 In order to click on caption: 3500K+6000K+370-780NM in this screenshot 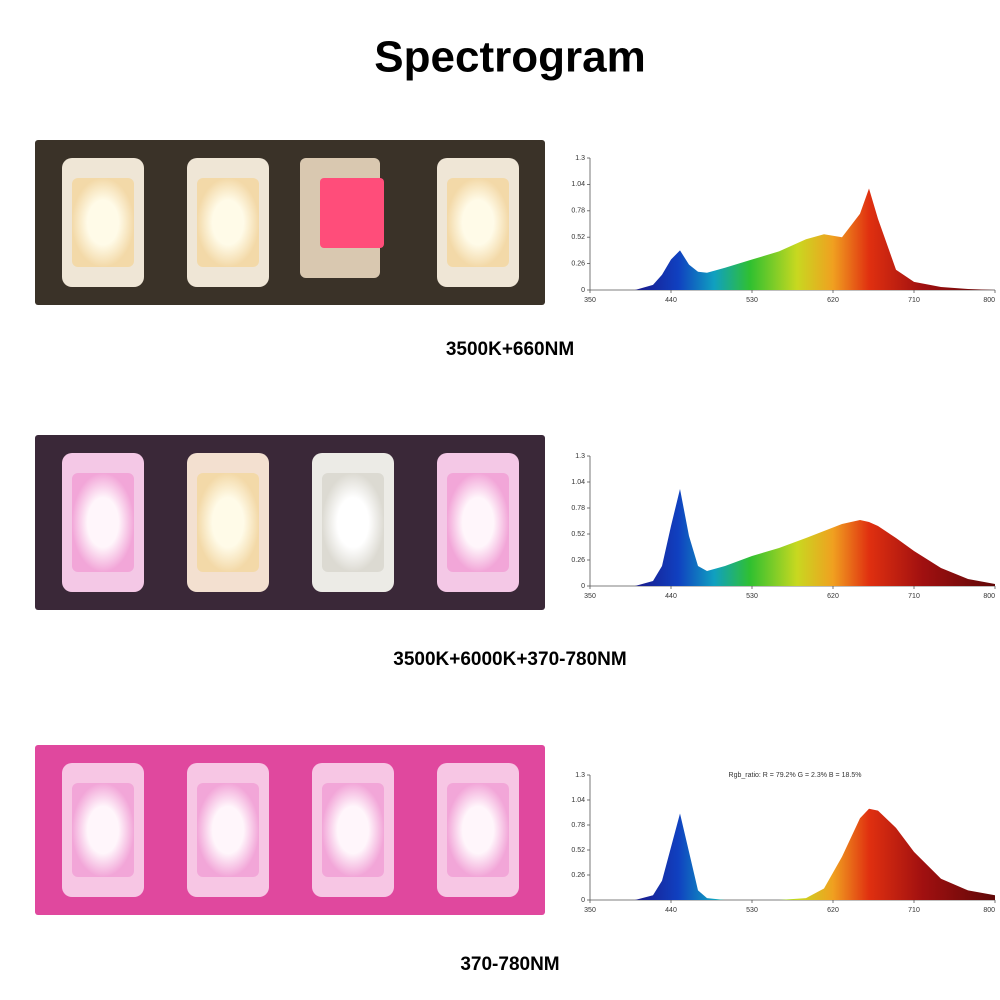, I will do `click(509, 659)`.